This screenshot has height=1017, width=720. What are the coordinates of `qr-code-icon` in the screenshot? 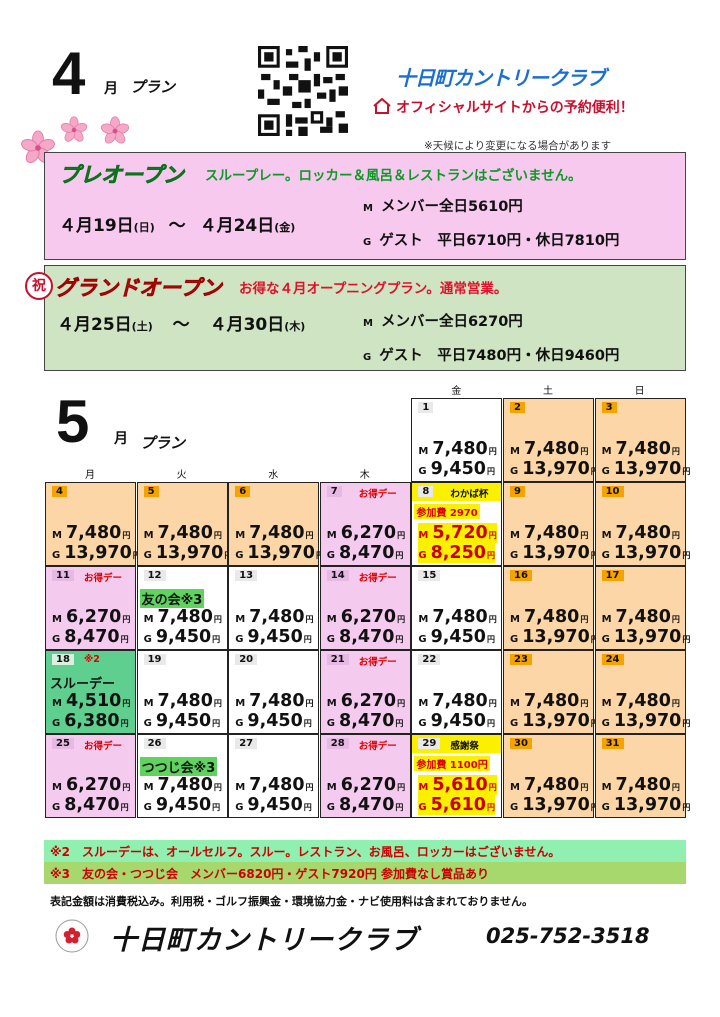 It's located at (303, 91).